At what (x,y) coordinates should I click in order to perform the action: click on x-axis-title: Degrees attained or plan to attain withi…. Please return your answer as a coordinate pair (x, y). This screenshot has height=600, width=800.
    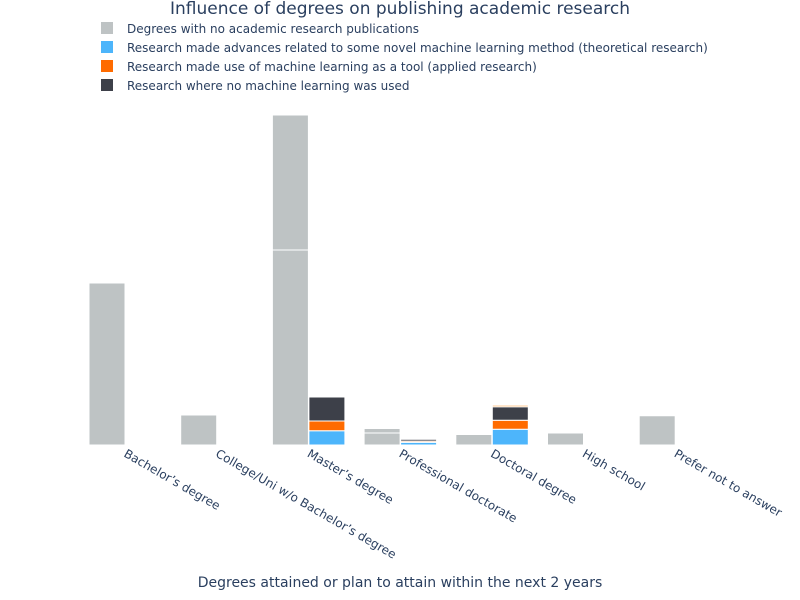
    Looking at the image, I should click on (400, 583).